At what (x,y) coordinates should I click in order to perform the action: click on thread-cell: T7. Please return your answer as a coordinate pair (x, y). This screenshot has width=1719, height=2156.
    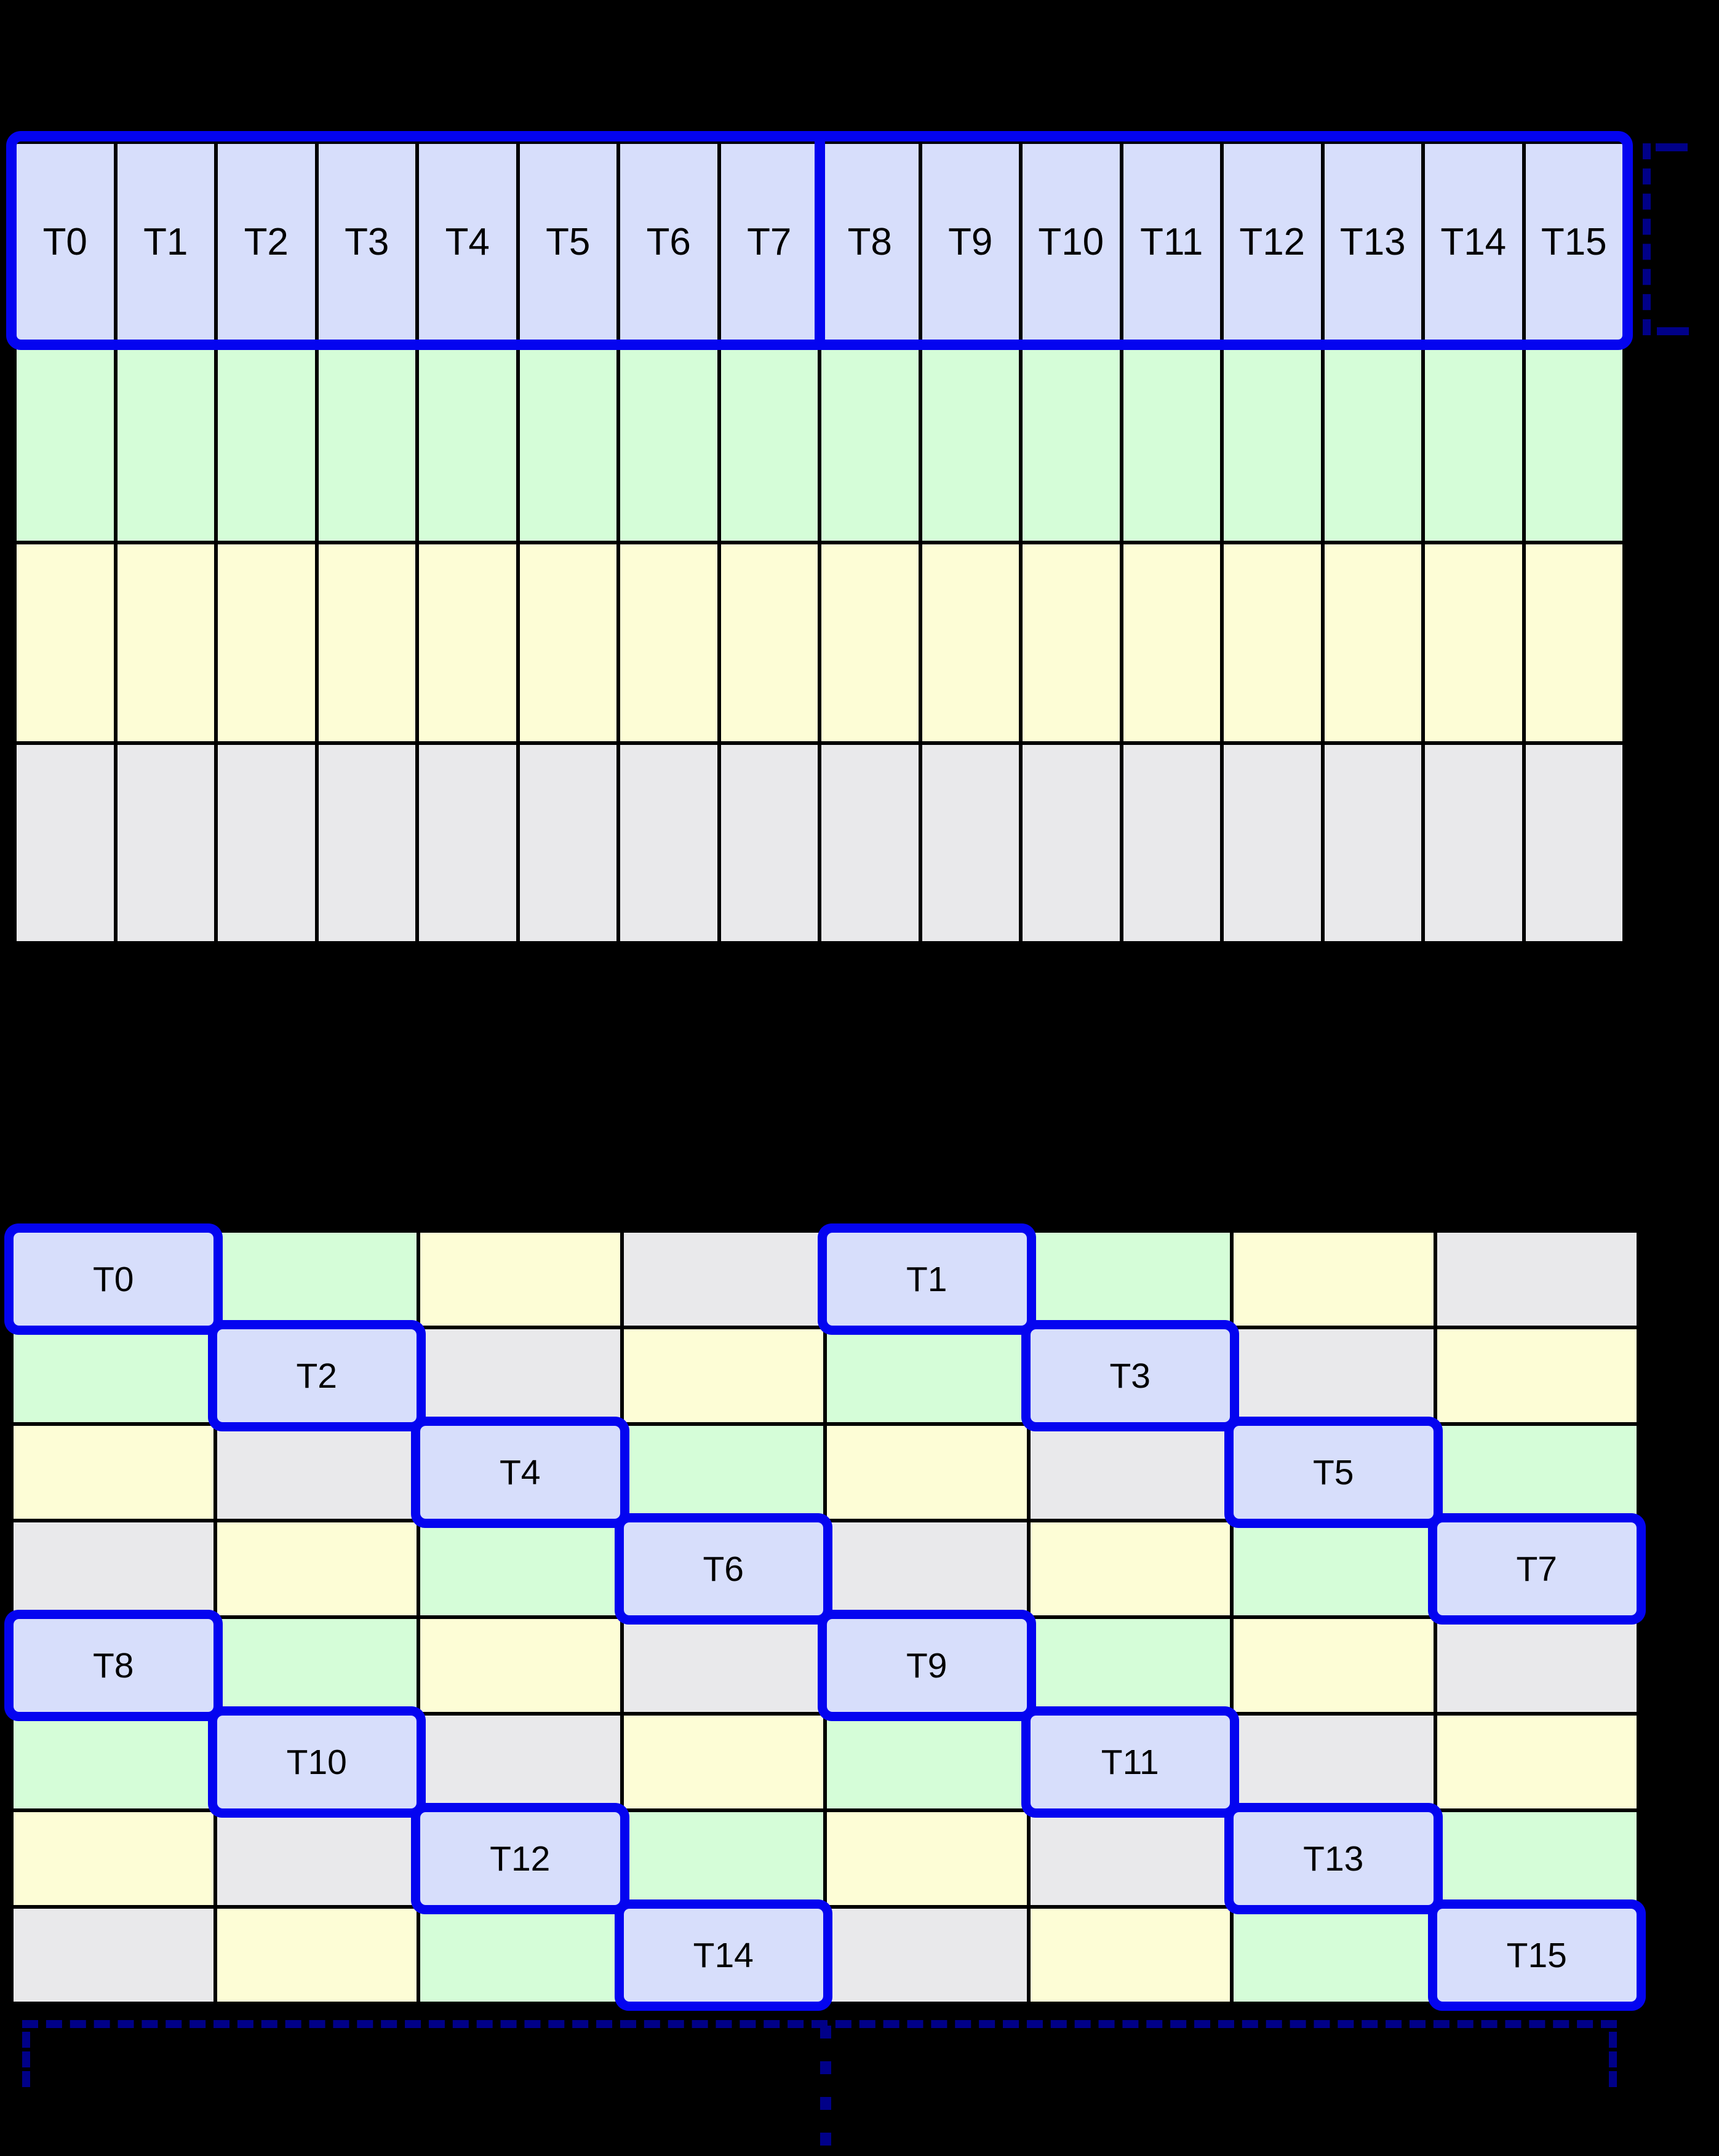
    Looking at the image, I should click on (769, 242).